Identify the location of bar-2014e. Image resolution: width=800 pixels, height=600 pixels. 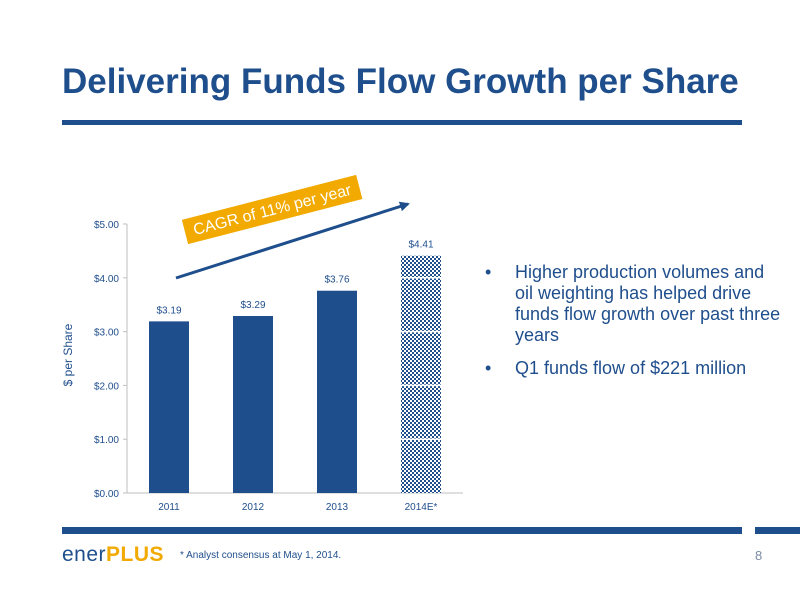
(421, 374).